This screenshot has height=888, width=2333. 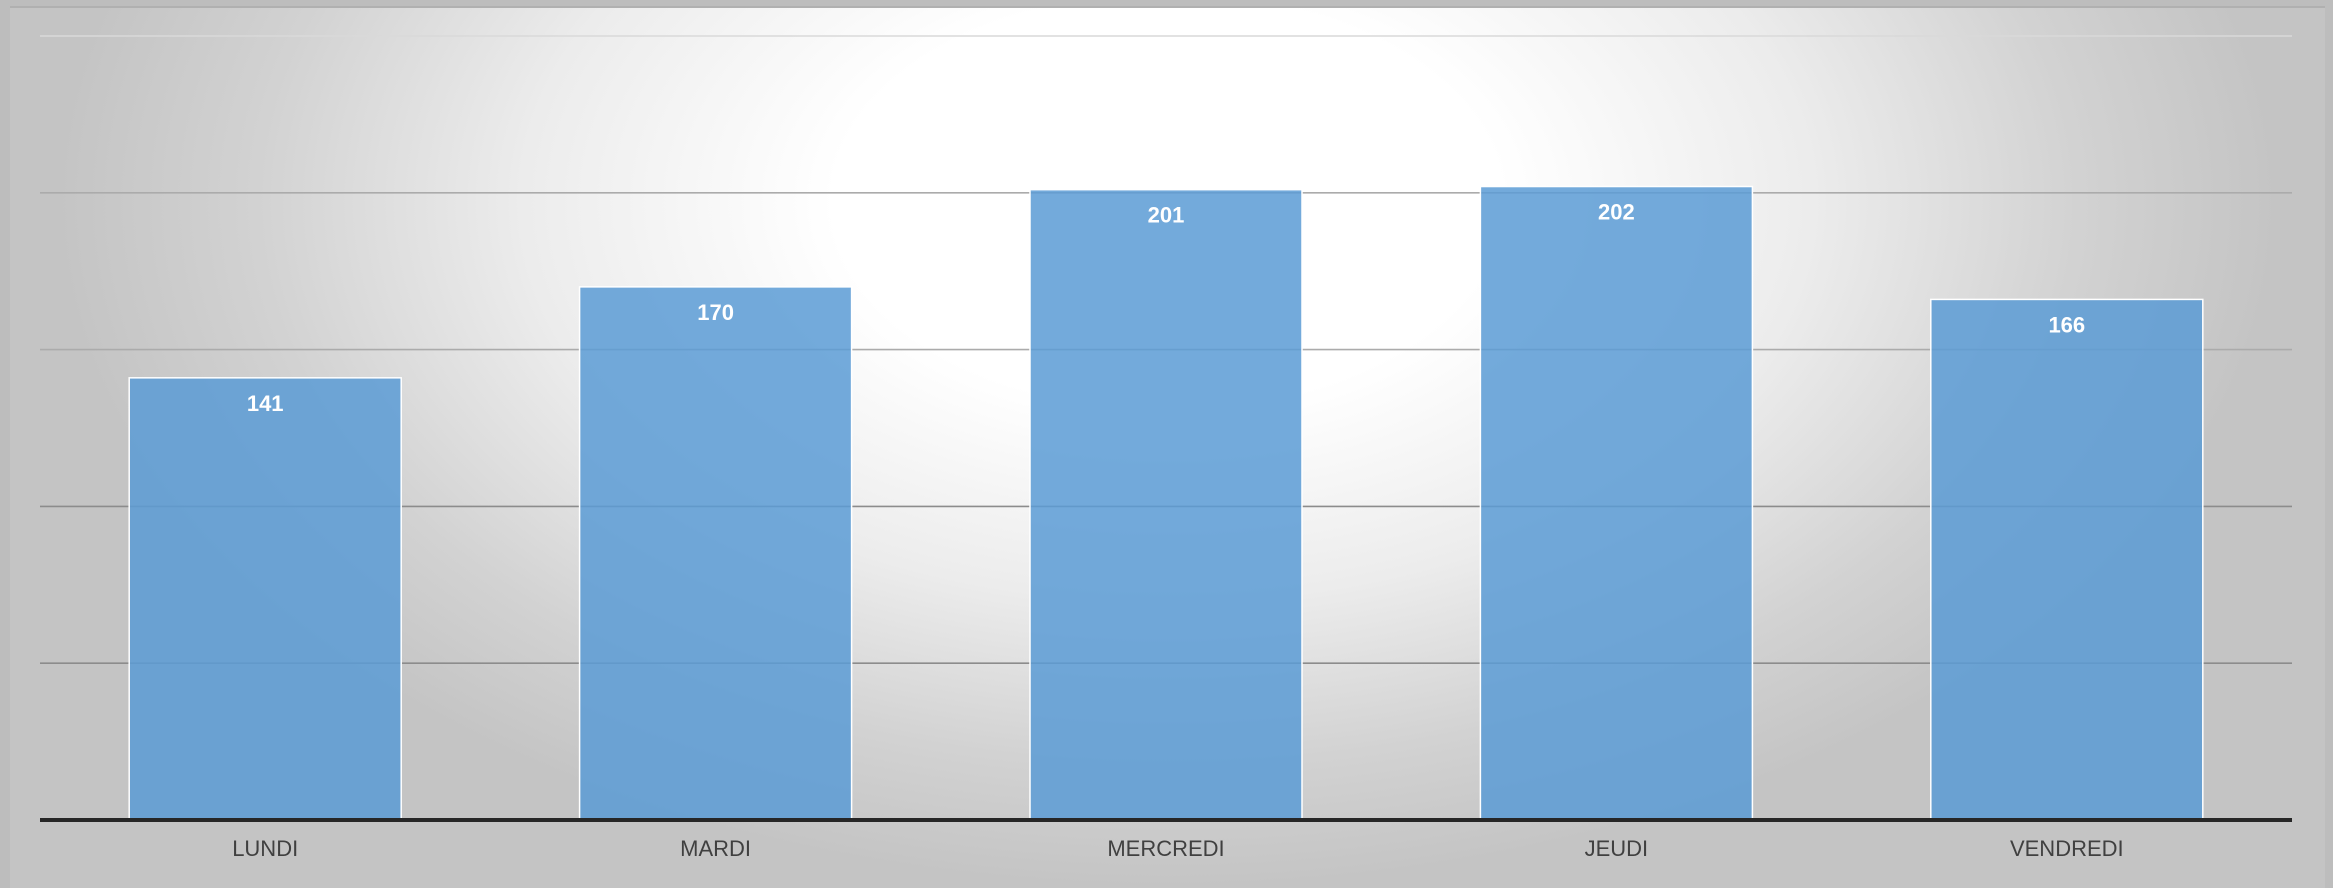 What do you see at coordinates (715, 848) in the screenshot?
I see `category-label: MARDI` at bounding box center [715, 848].